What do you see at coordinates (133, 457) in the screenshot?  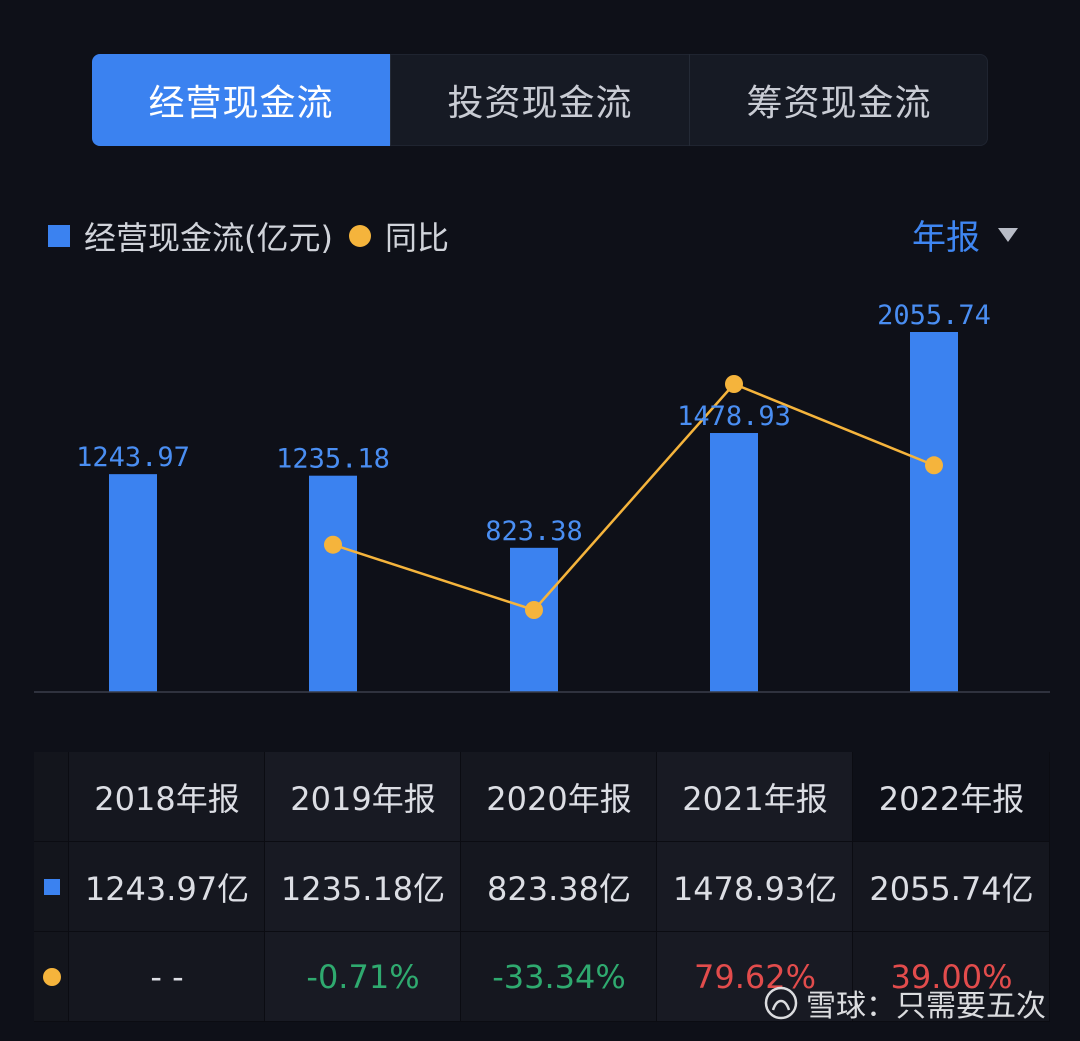 I see `bar-value-label: 1243.97` at bounding box center [133, 457].